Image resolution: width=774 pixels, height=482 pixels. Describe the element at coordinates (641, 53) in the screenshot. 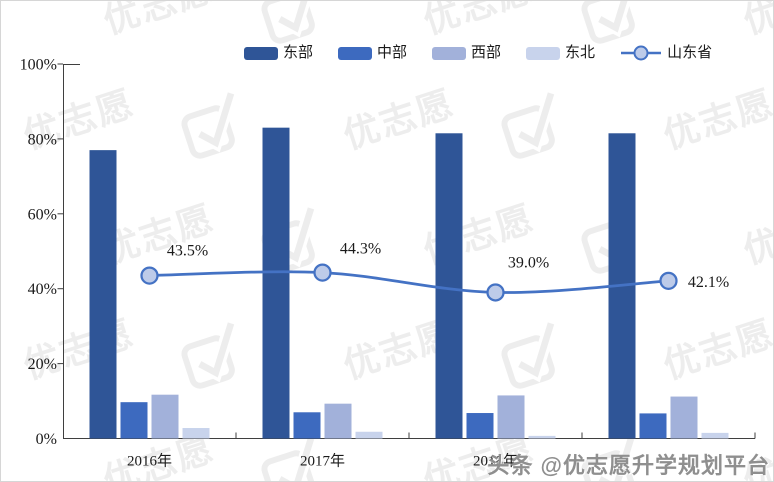

I see `line-marker-icon` at that location.